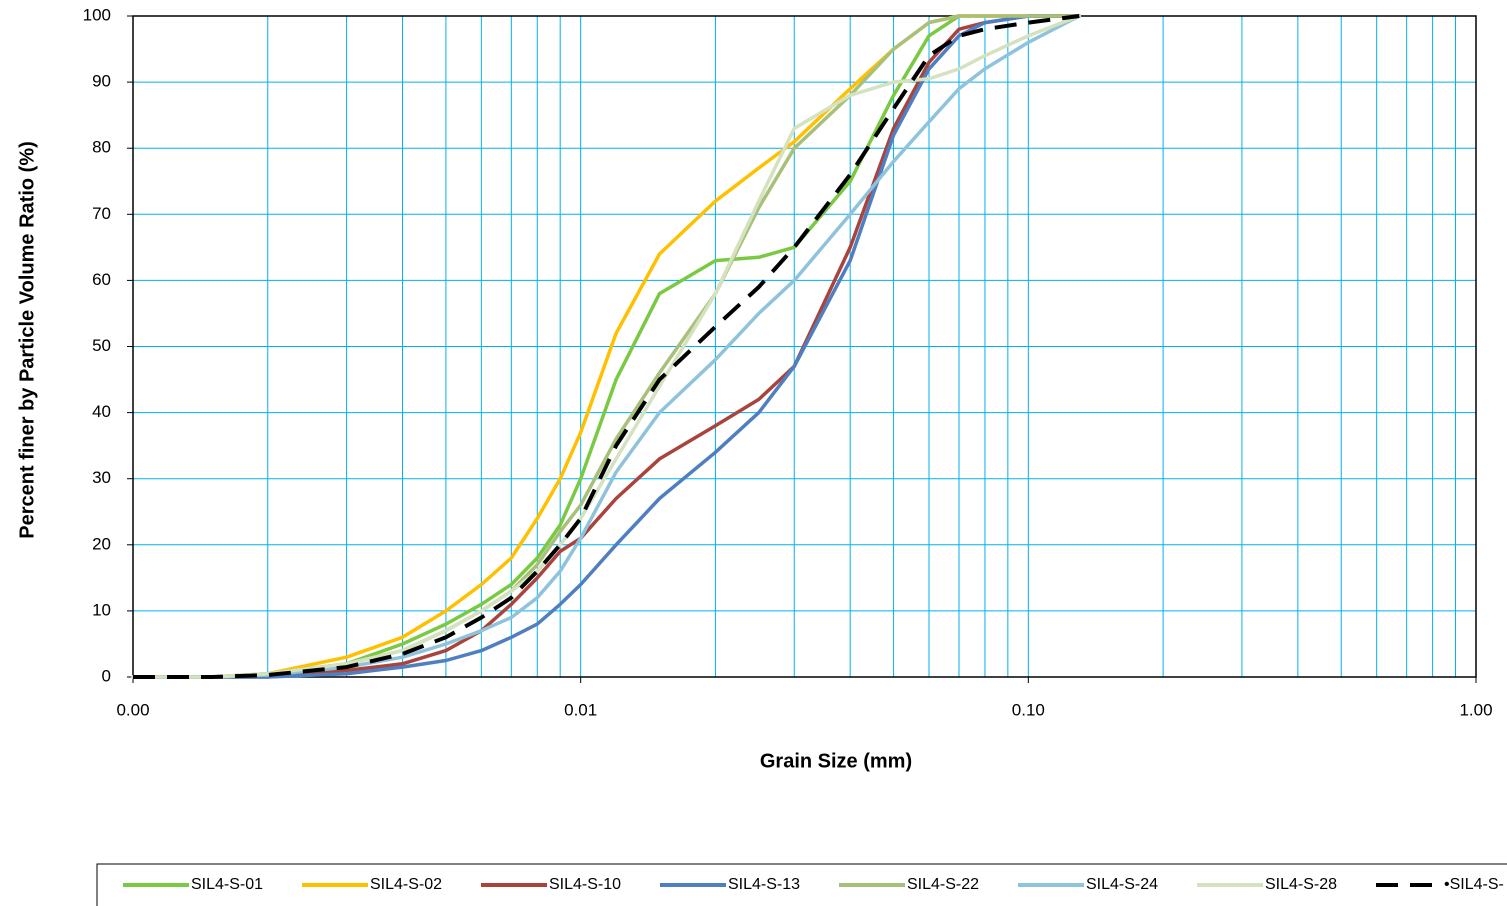  I want to click on legend-text: SIL4-S-13, so click(764, 884).